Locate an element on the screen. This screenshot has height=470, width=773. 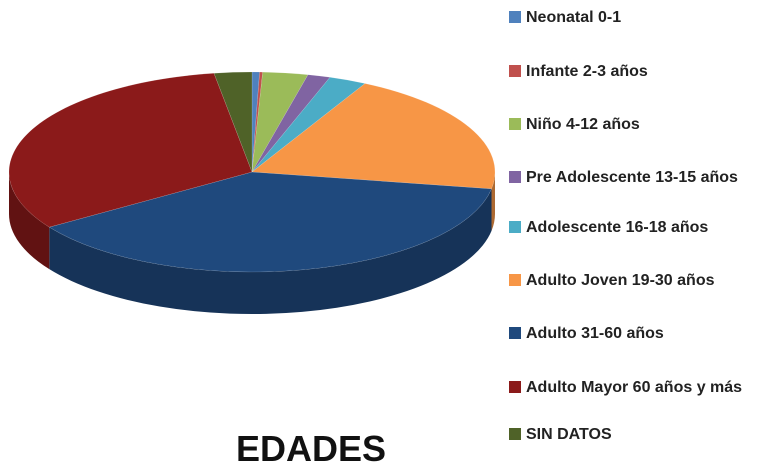
legend-item: Niño 4-12 años is located at coordinates (640, 125).